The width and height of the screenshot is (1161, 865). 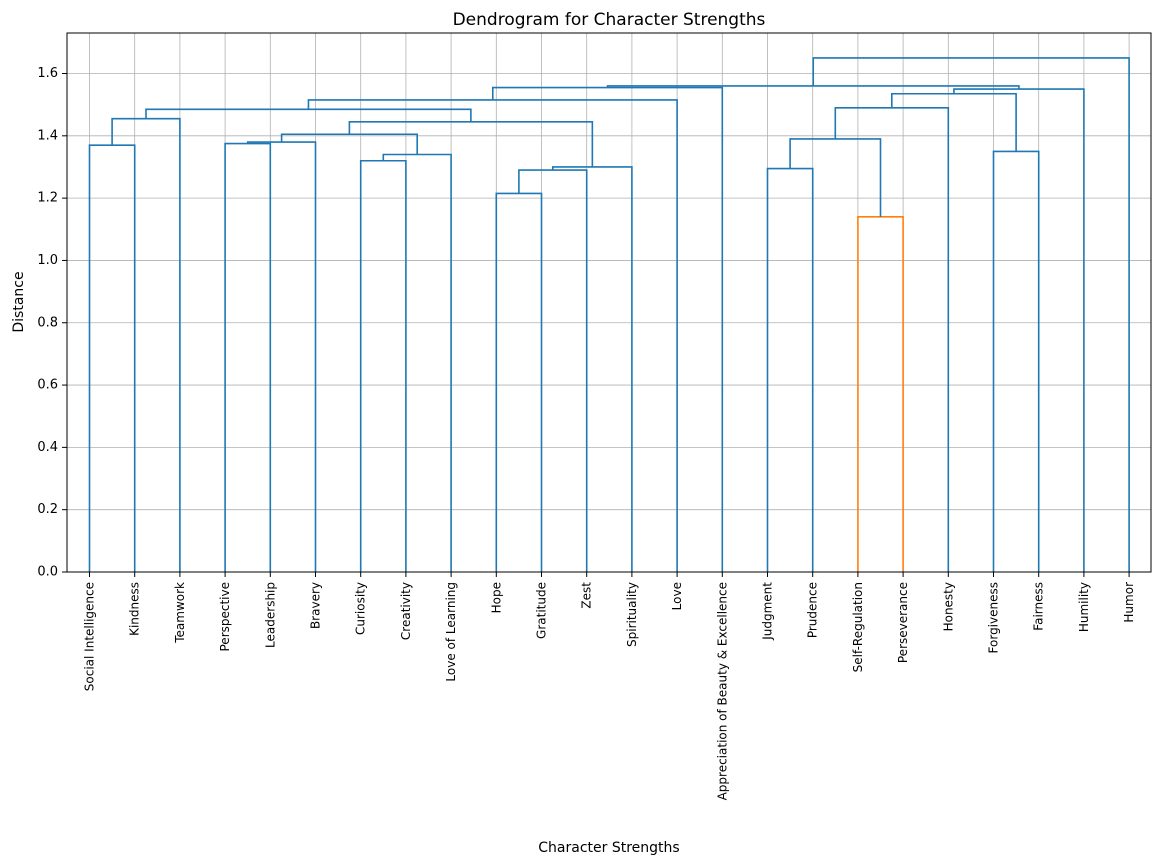 What do you see at coordinates (813, 610) in the screenshot?
I see `x-tick-label: Prudence` at bounding box center [813, 610].